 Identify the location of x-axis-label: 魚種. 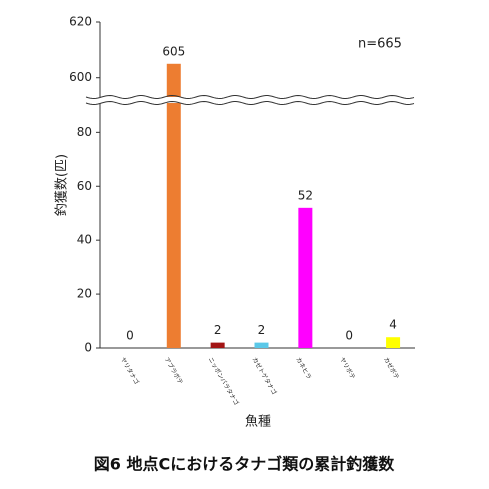
(258, 422).